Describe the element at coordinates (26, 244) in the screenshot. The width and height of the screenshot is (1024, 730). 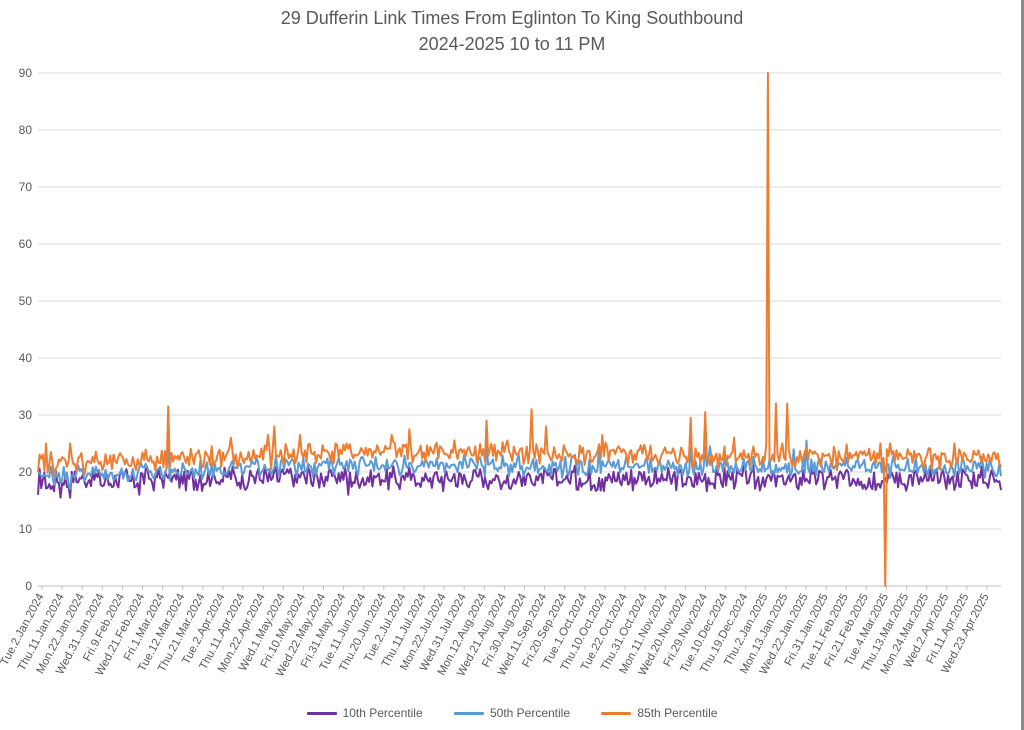
I see `y-tick-label: 60` at that location.